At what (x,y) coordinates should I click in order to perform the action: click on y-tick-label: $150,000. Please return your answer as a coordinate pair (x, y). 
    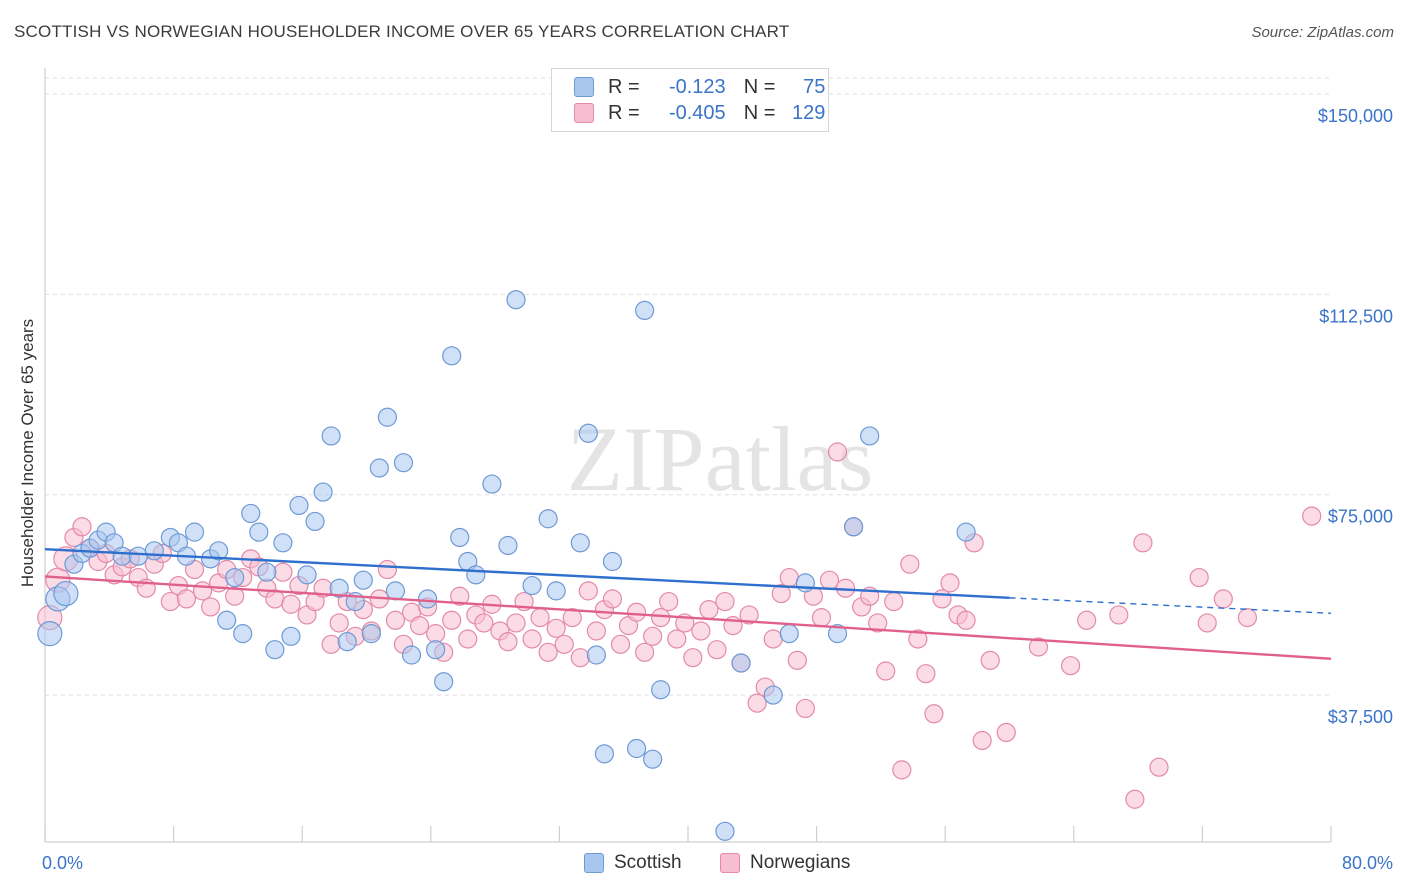
    Looking at the image, I should click on (1355, 116).